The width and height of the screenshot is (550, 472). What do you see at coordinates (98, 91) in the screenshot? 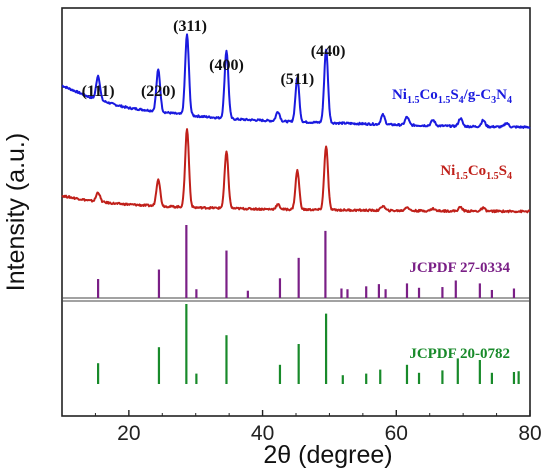
I see `peak-label-0: (111)` at bounding box center [98, 91].